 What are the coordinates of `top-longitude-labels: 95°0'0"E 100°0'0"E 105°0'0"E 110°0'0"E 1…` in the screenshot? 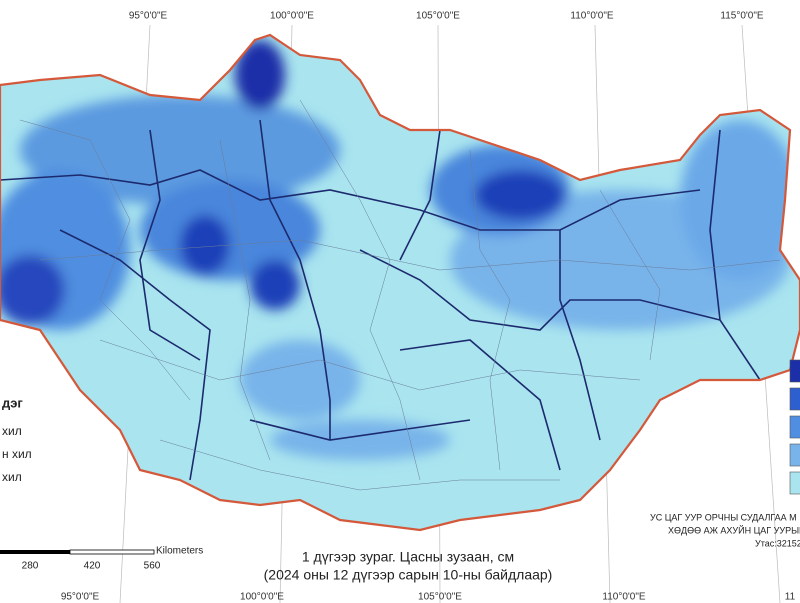 It's located at (446, 16).